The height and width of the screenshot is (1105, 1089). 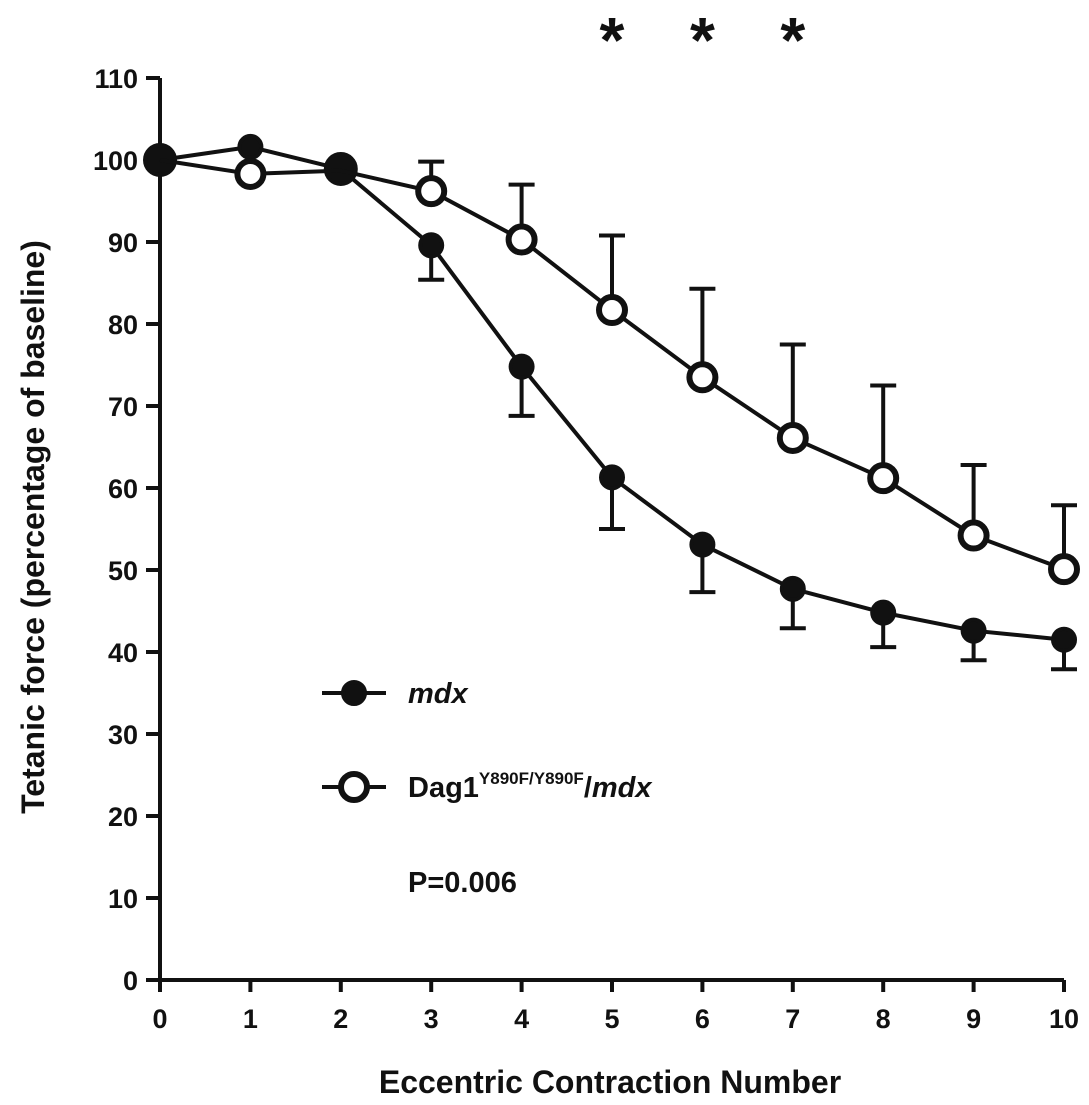 What do you see at coordinates (612, 40) in the screenshot?
I see `significance-star-5: *` at bounding box center [612, 40].